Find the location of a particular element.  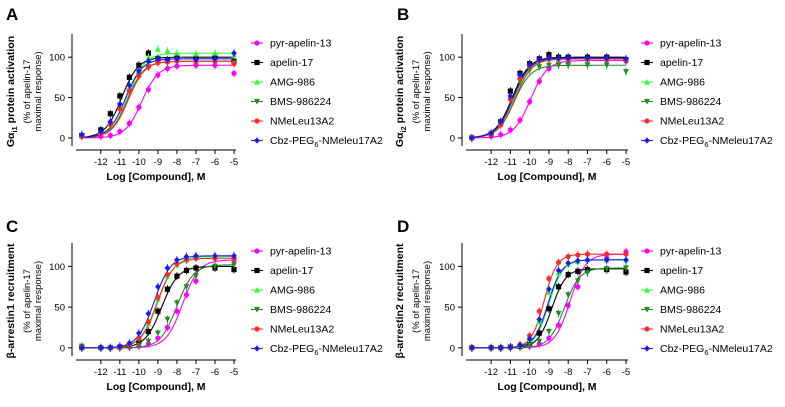

y-axis-label-sub: i2 is located at coordinates (403, 129).